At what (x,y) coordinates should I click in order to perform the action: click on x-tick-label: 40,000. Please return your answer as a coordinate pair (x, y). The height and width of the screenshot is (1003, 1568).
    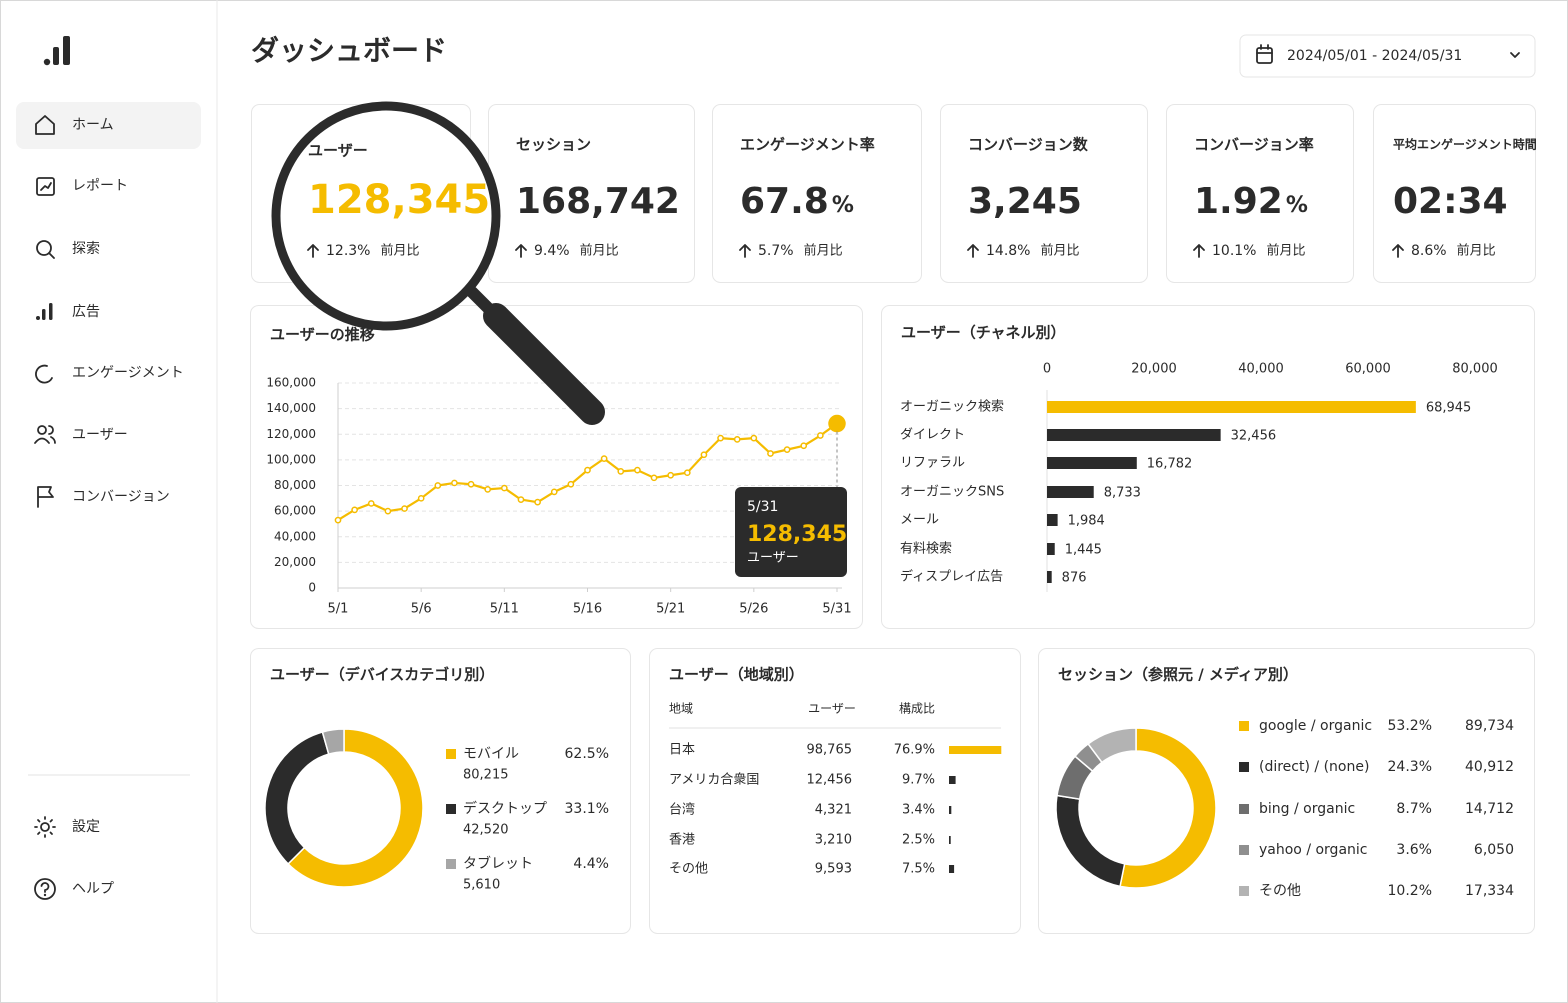
    Looking at the image, I should click on (1261, 369).